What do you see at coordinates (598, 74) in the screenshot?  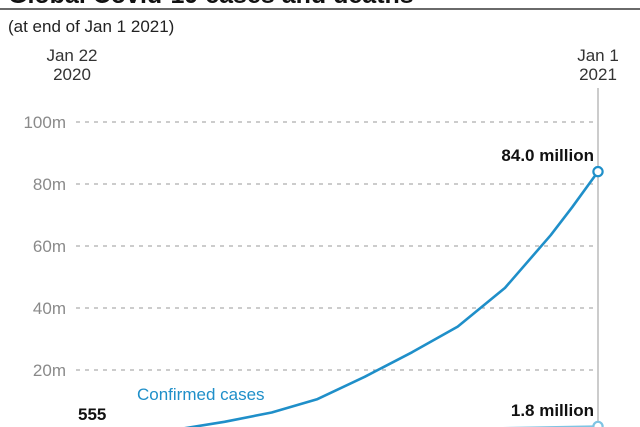 I see `end-date-line2: 2021` at bounding box center [598, 74].